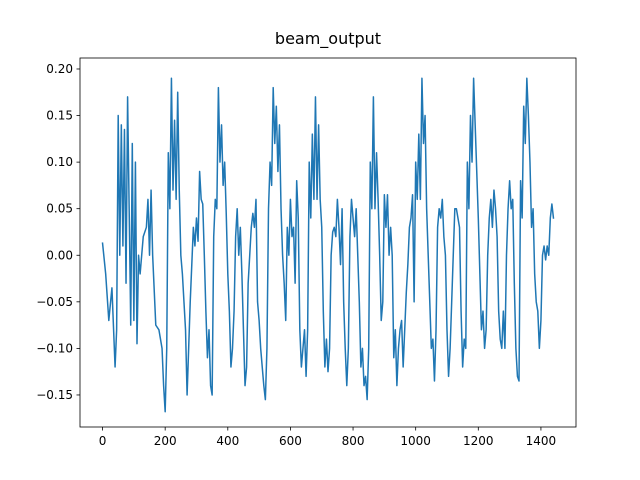 This screenshot has width=640, height=480. What do you see at coordinates (328, 39) in the screenshot?
I see `chart-title: beam_output` at bounding box center [328, 39].